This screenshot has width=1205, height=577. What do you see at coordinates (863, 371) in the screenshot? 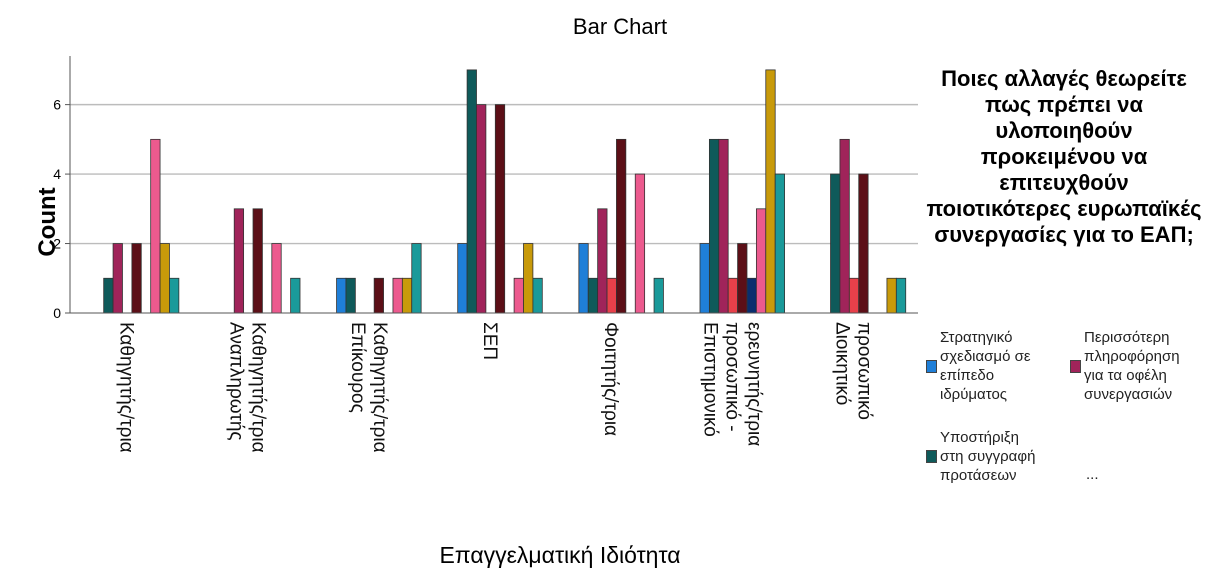
I see `category-label: προσωπικό` at bounding box center [863, 371].